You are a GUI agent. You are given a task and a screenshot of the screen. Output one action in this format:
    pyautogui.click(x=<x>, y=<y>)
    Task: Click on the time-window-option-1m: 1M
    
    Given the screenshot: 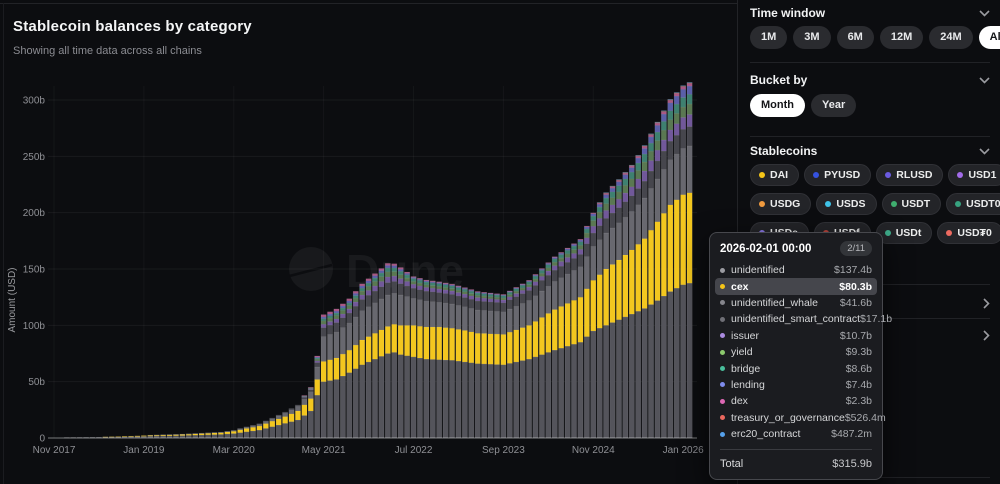 What is the action you would take?
    pyautogui.click(x=769, y=37)
    